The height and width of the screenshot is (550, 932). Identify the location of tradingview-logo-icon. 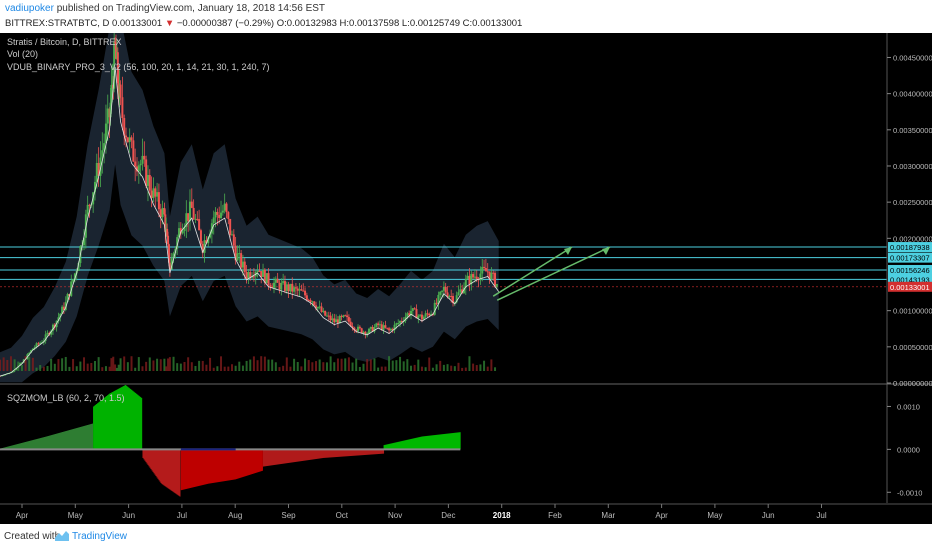
(62, 536).